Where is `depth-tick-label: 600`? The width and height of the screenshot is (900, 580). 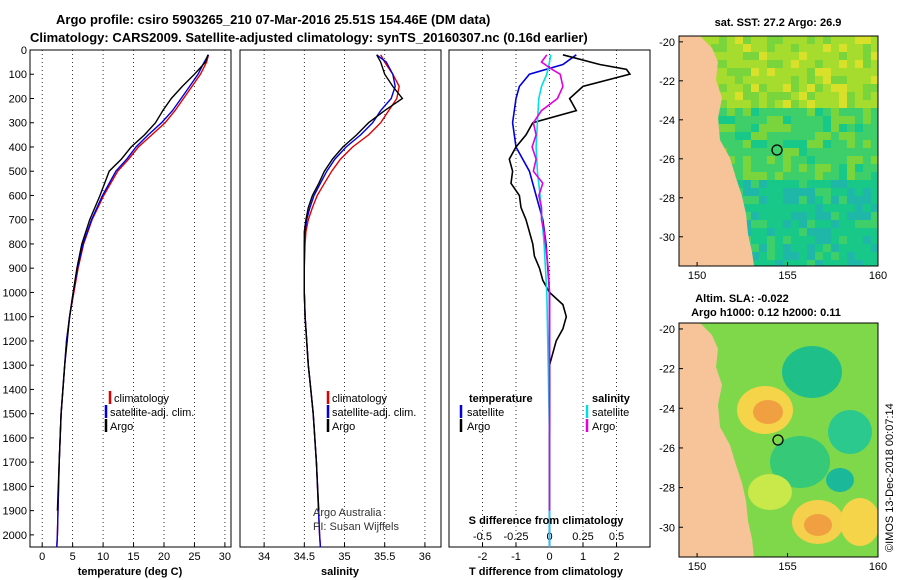 depth-tick-label: 600 is located at coordinates (18, 196).